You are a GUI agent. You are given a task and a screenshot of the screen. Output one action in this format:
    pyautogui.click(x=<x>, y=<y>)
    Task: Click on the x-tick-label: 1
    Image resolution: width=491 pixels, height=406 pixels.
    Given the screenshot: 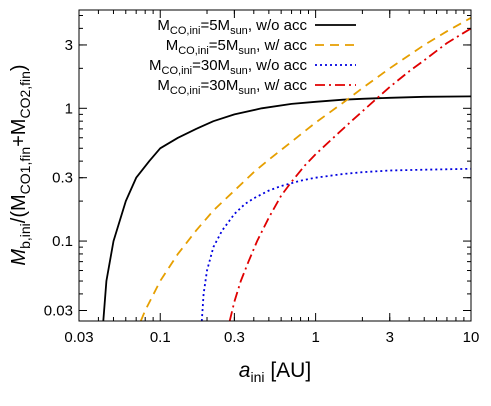 What is the action you would take?
    pyautogui.click(x=315, y=337)
    